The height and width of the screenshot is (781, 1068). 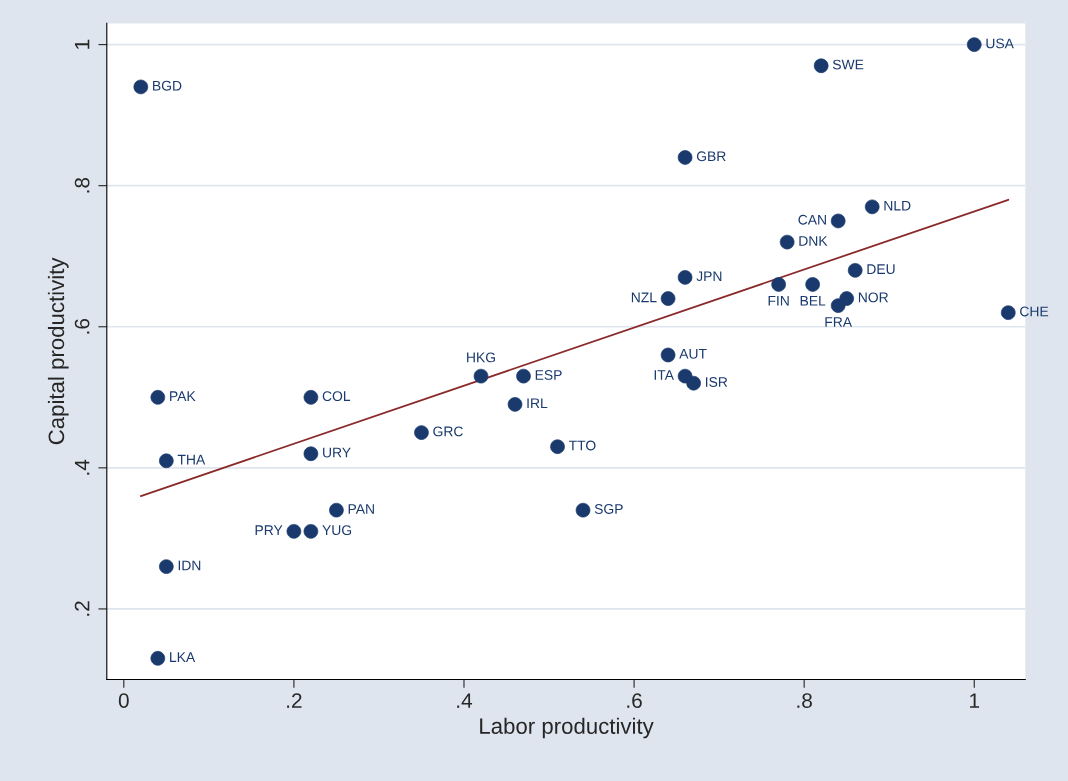 What do you see at coordinates (608, 509) in the screenshot?
I see `annotation: SGP` at bounding box center [608, 509].